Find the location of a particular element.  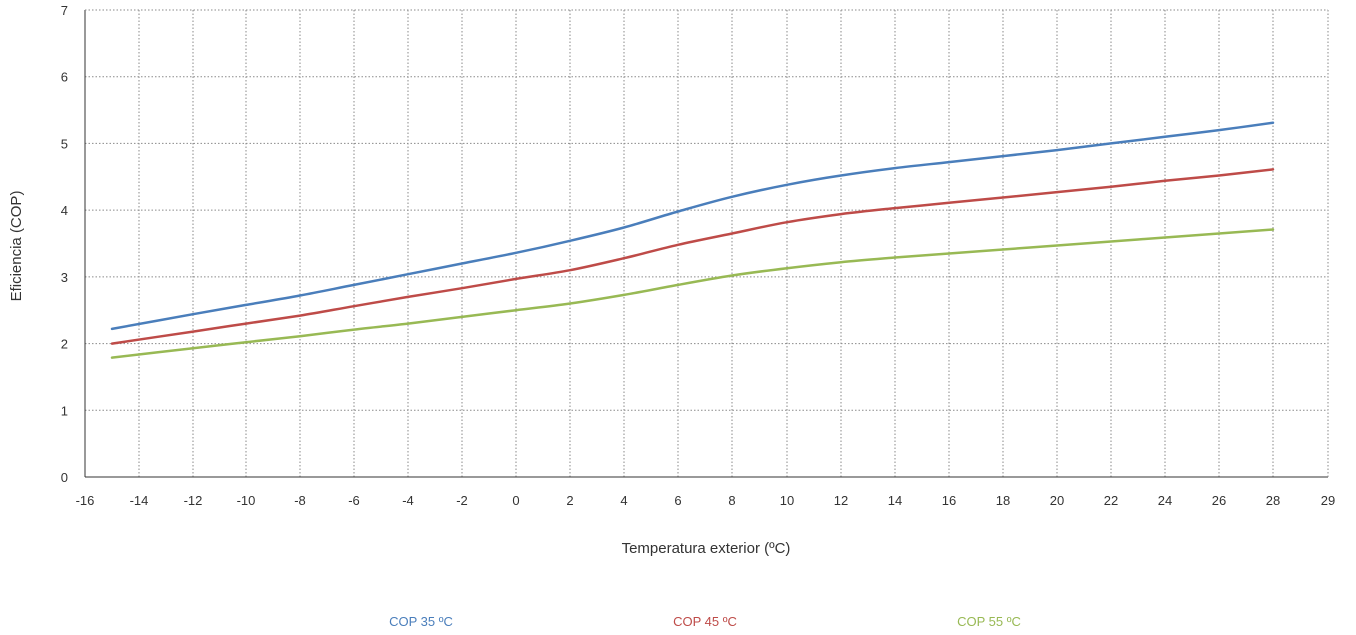

legend-entry-2: COP 45 ºC is located at coordinates (705, 621).